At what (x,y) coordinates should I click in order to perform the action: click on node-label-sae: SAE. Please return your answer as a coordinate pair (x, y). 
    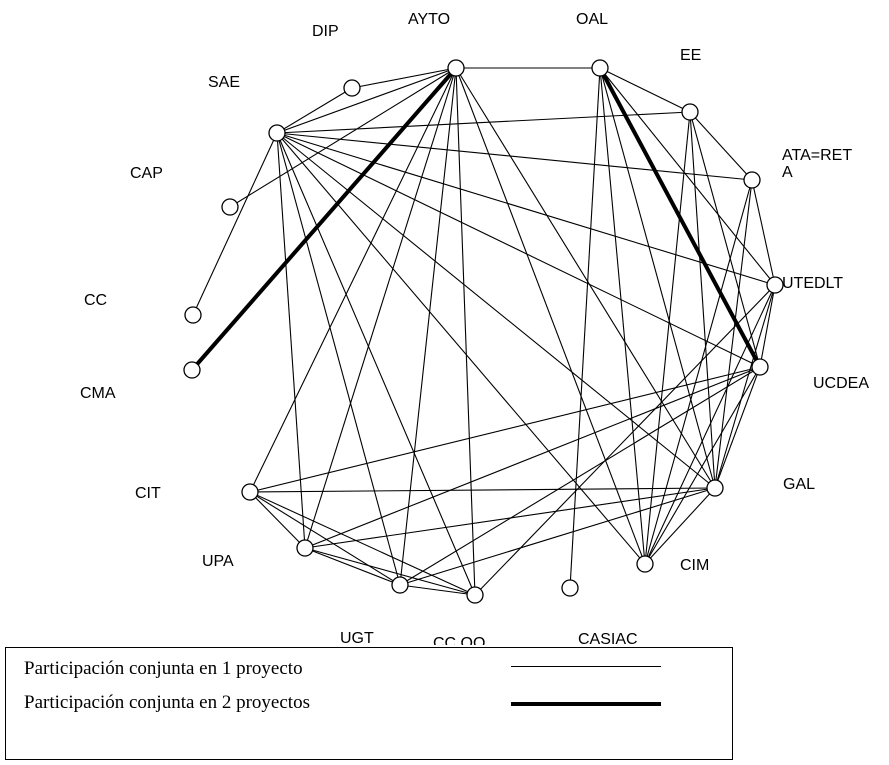
    Looking at the image, I should click on (224, 82).